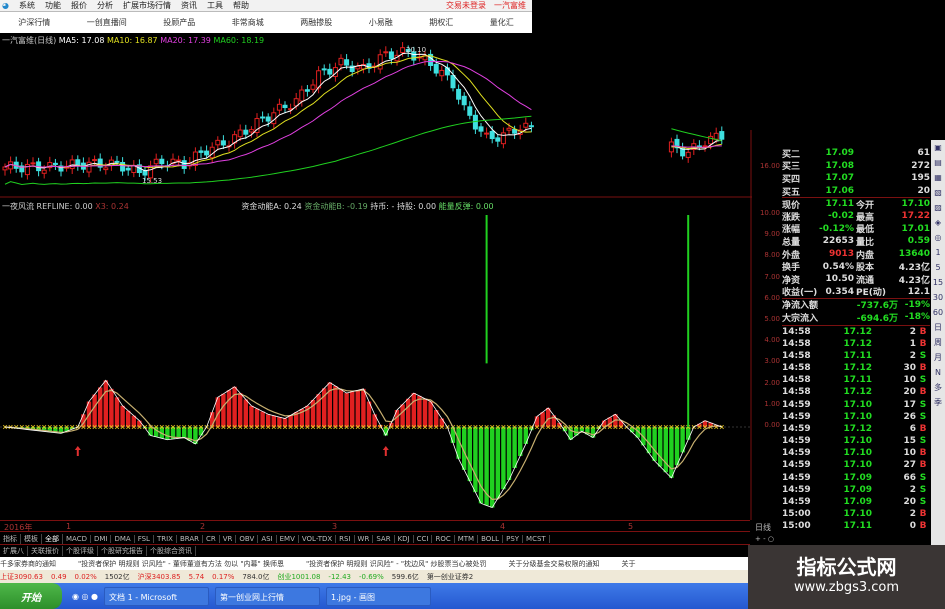  Describe the element at coordinates (628, 563) in the screenshot. I see `news-item: 关于` at that location.